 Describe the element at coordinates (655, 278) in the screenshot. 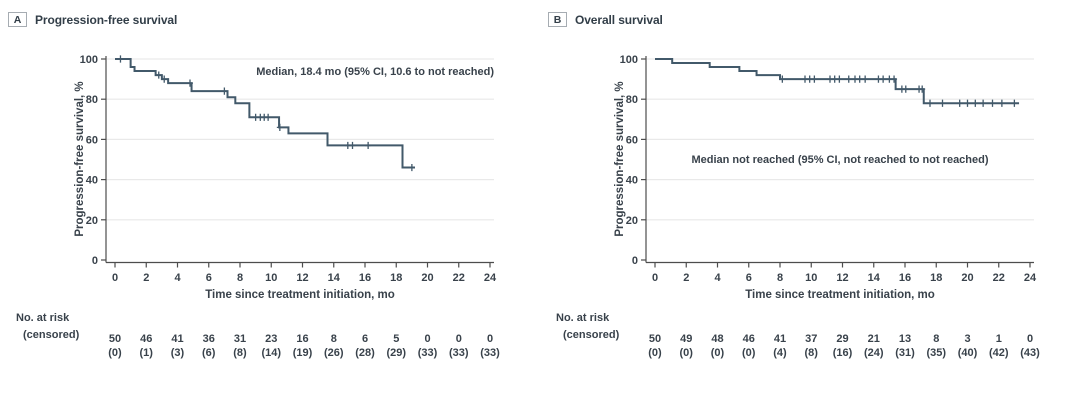

I see `x-tick-label: 0` at that location.